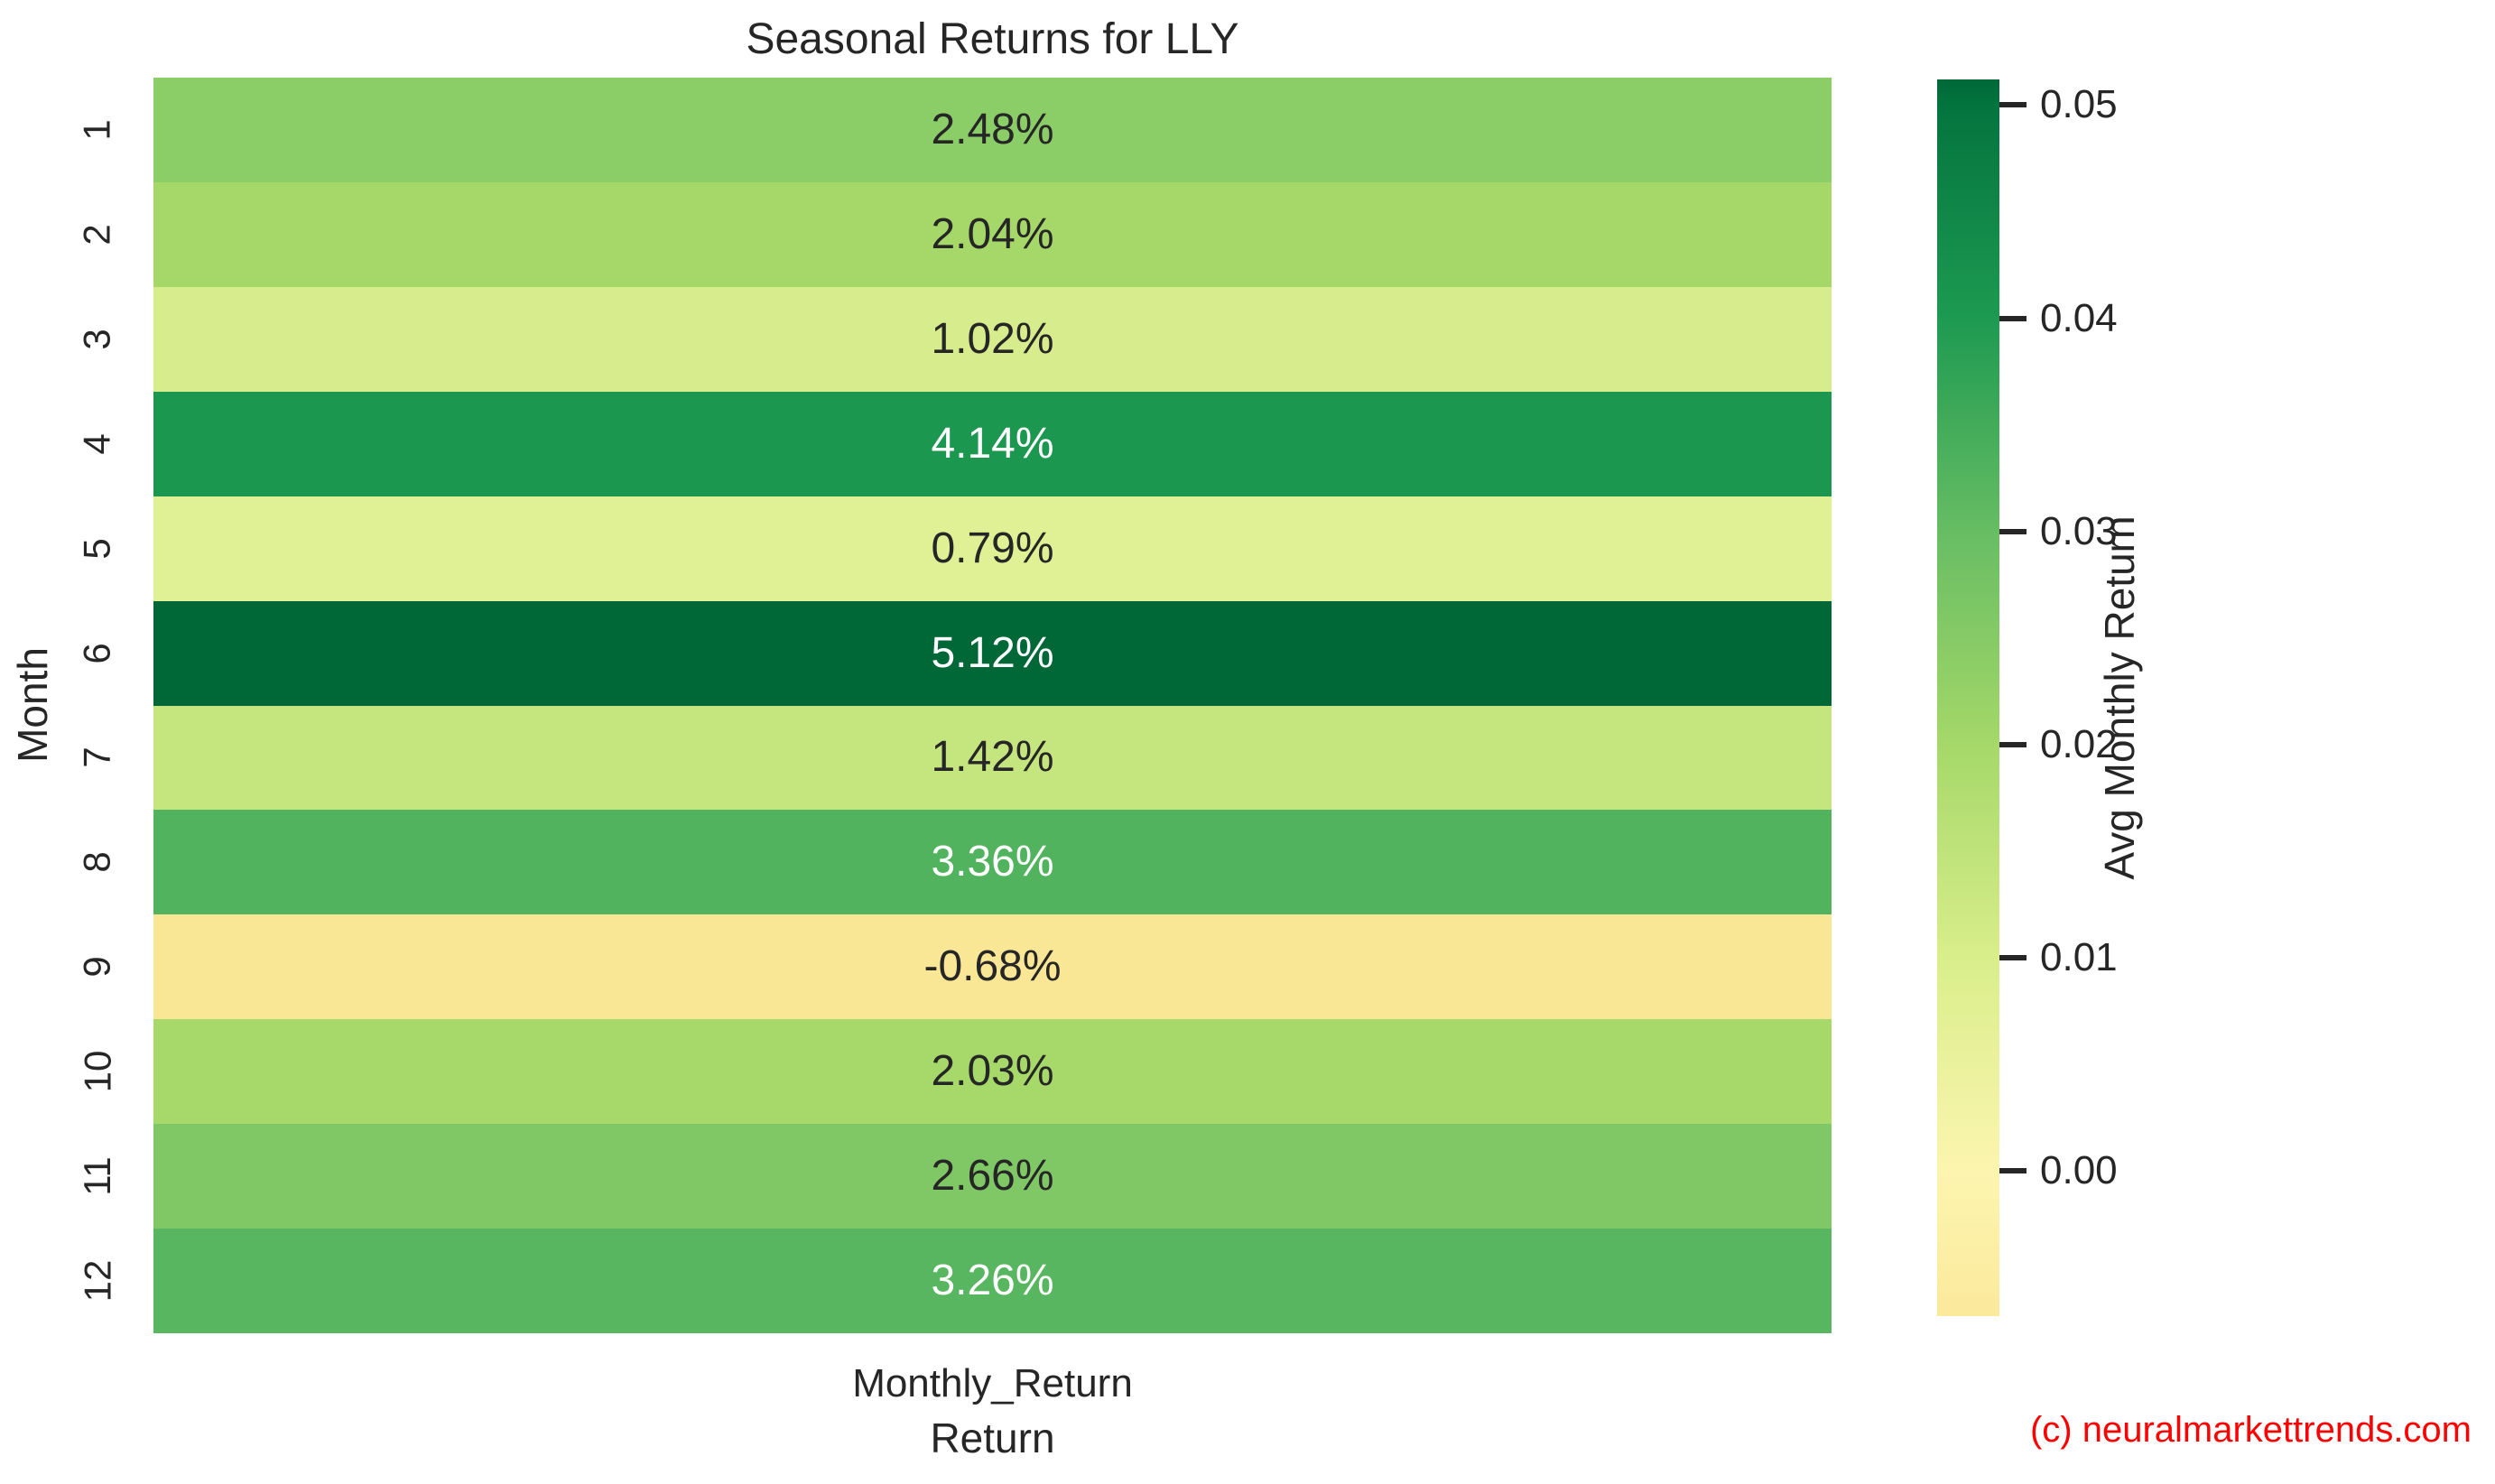  I want to click on y-axis-tick-label: 4, so click(96, 444).